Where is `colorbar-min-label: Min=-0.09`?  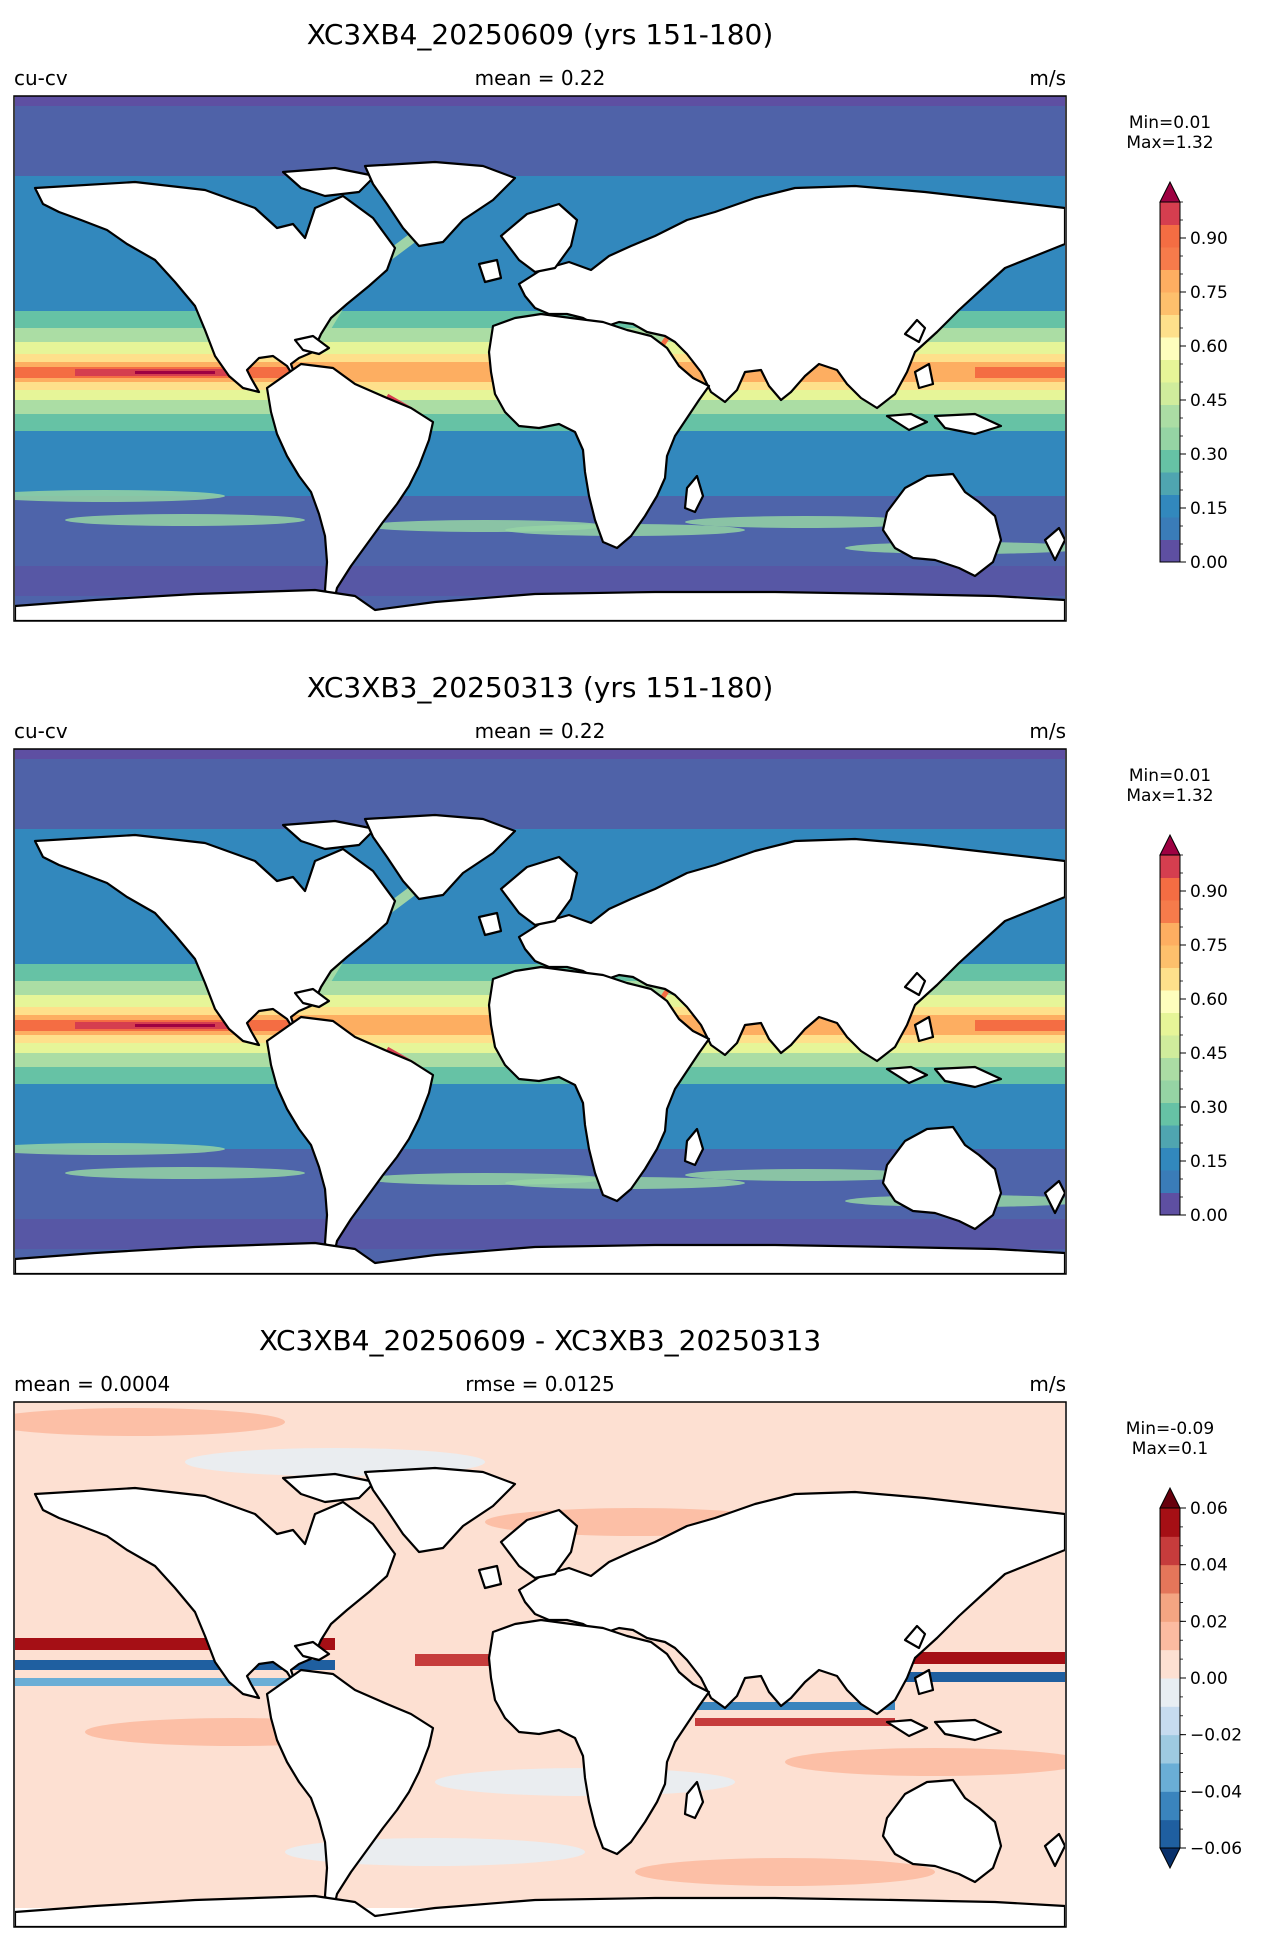
colorbar-min-label: Min=-0.09 is located at coordinates (1170, 1429).